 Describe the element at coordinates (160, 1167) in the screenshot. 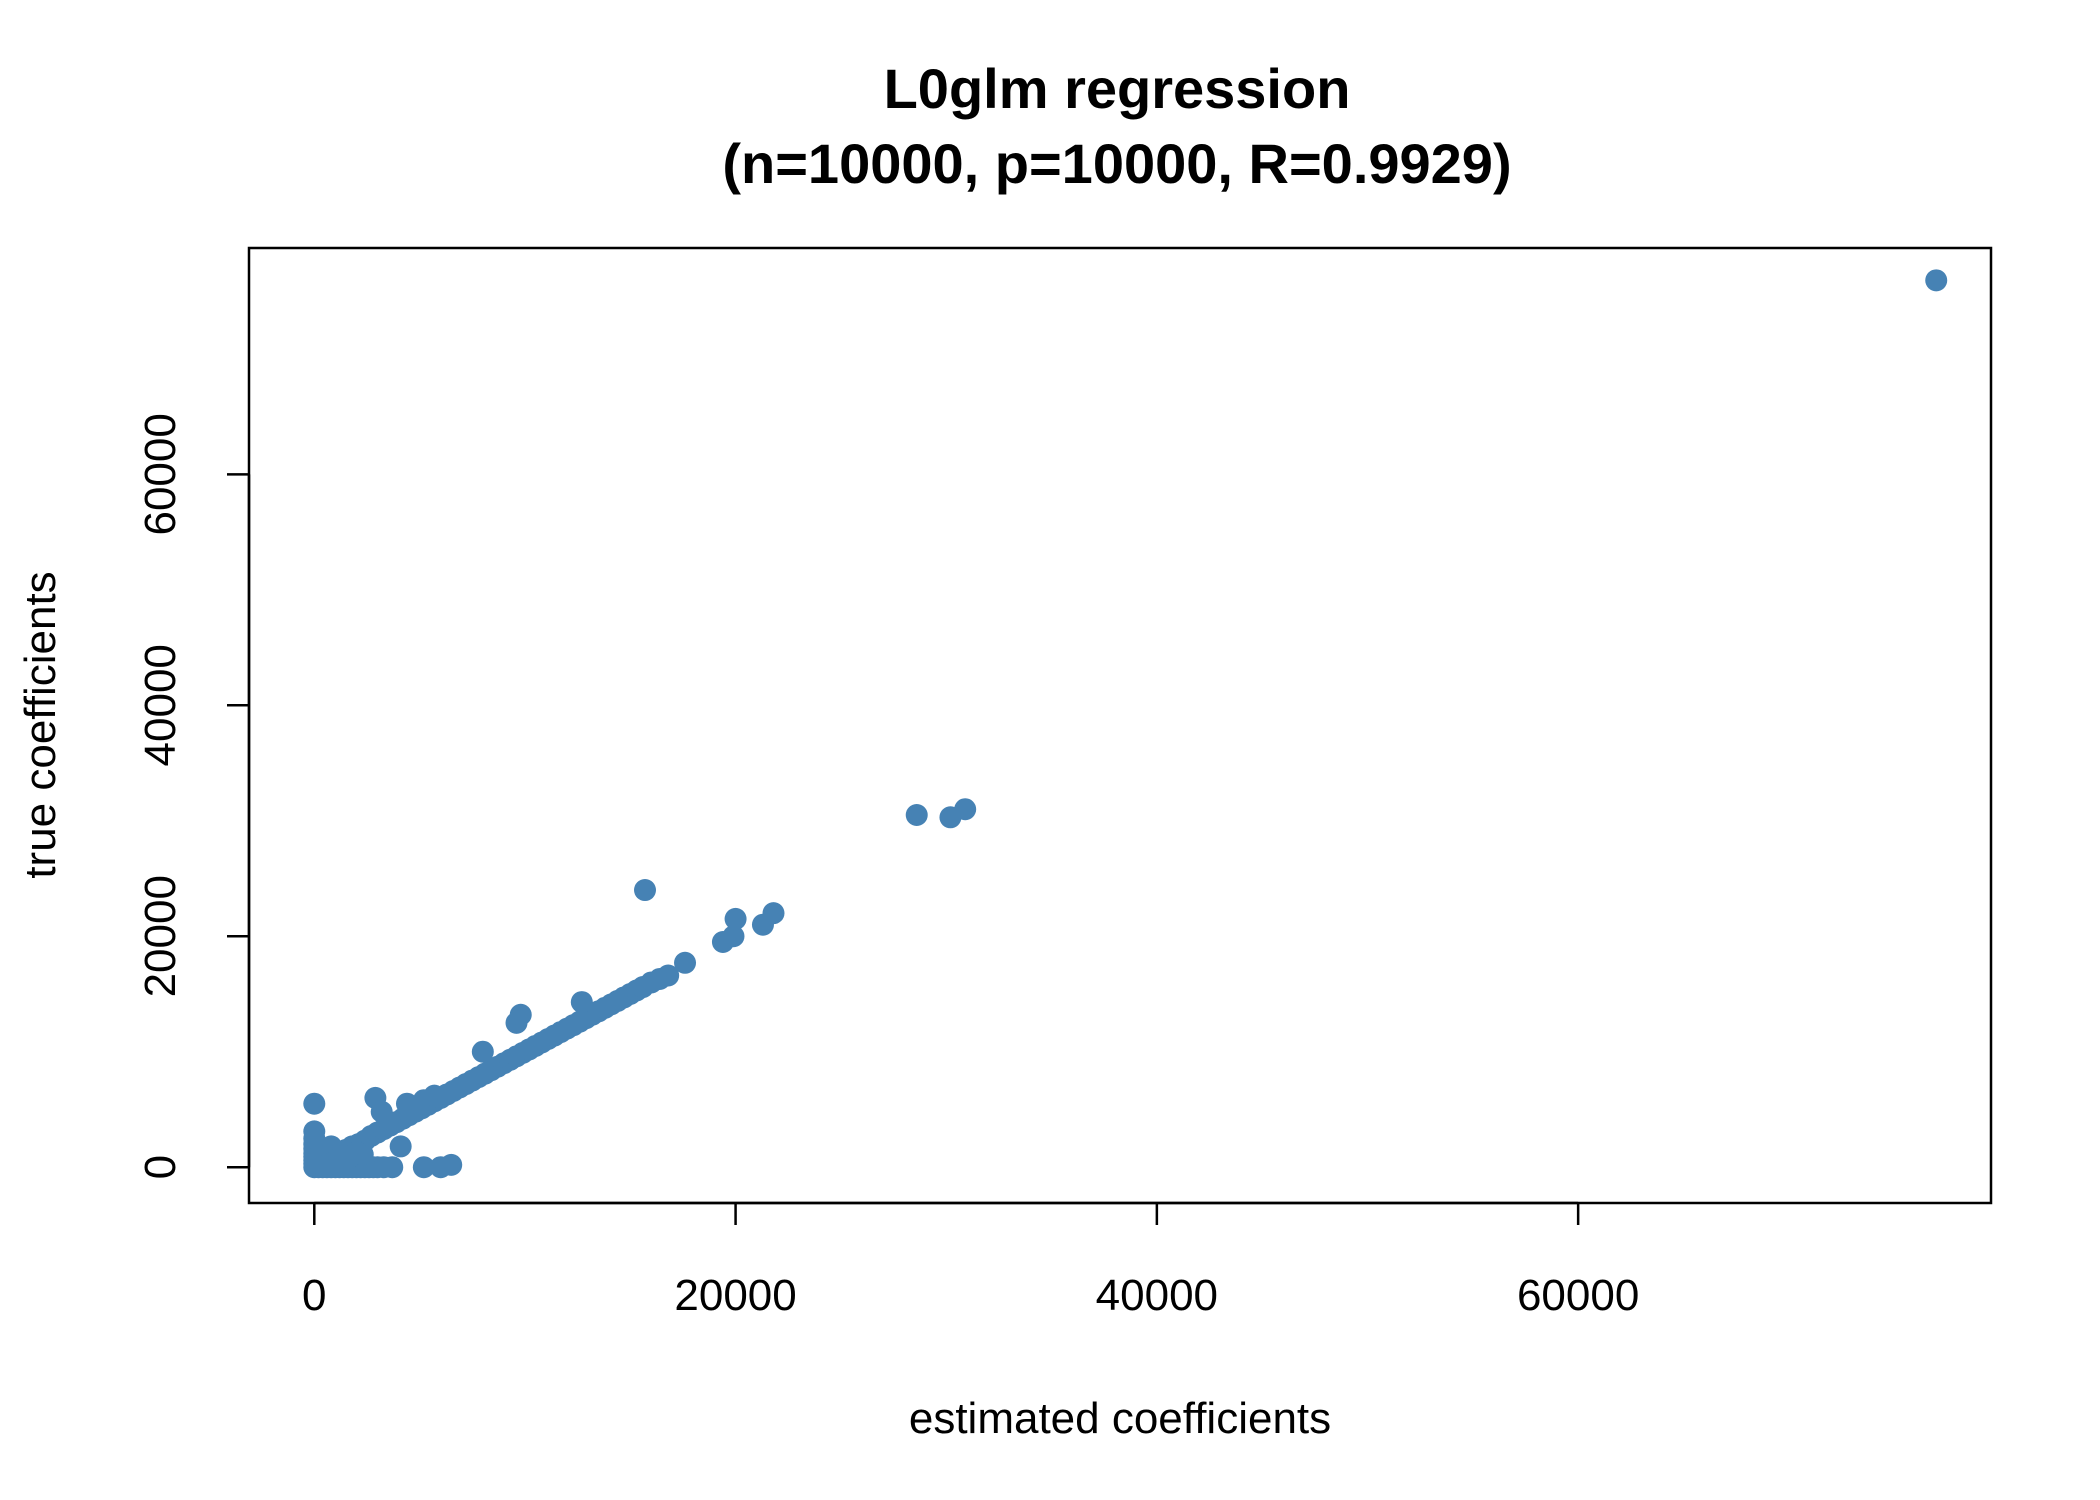

I see `y-tick-label: 0` at that location.